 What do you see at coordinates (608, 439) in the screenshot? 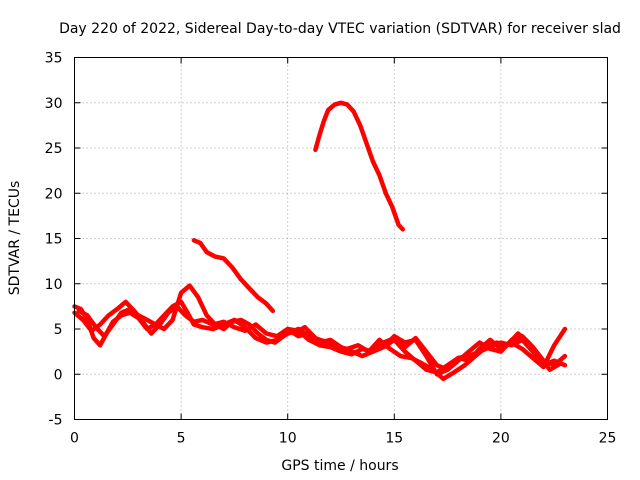
I see `x-tick-label: 25` at bounding box center [608, 439].